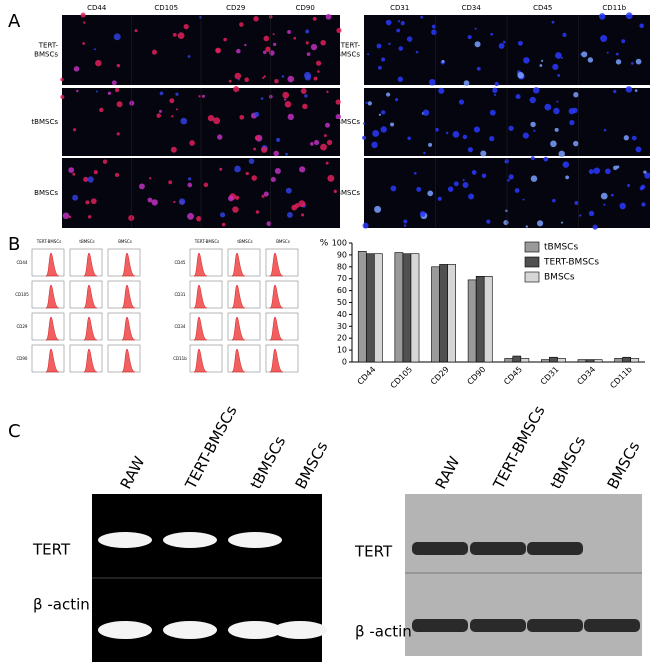  I want to click on x-tick-label: CD90, so click(476, 376).